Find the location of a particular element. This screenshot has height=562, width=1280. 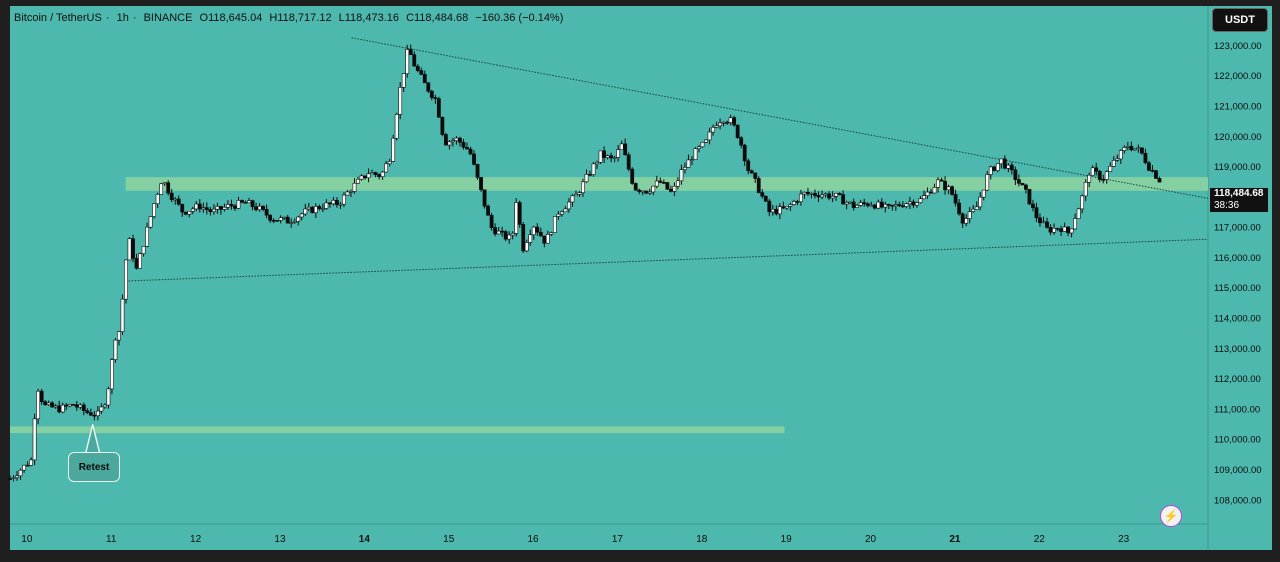

time-tick-label: 14 is located at coordinates (365, 539).